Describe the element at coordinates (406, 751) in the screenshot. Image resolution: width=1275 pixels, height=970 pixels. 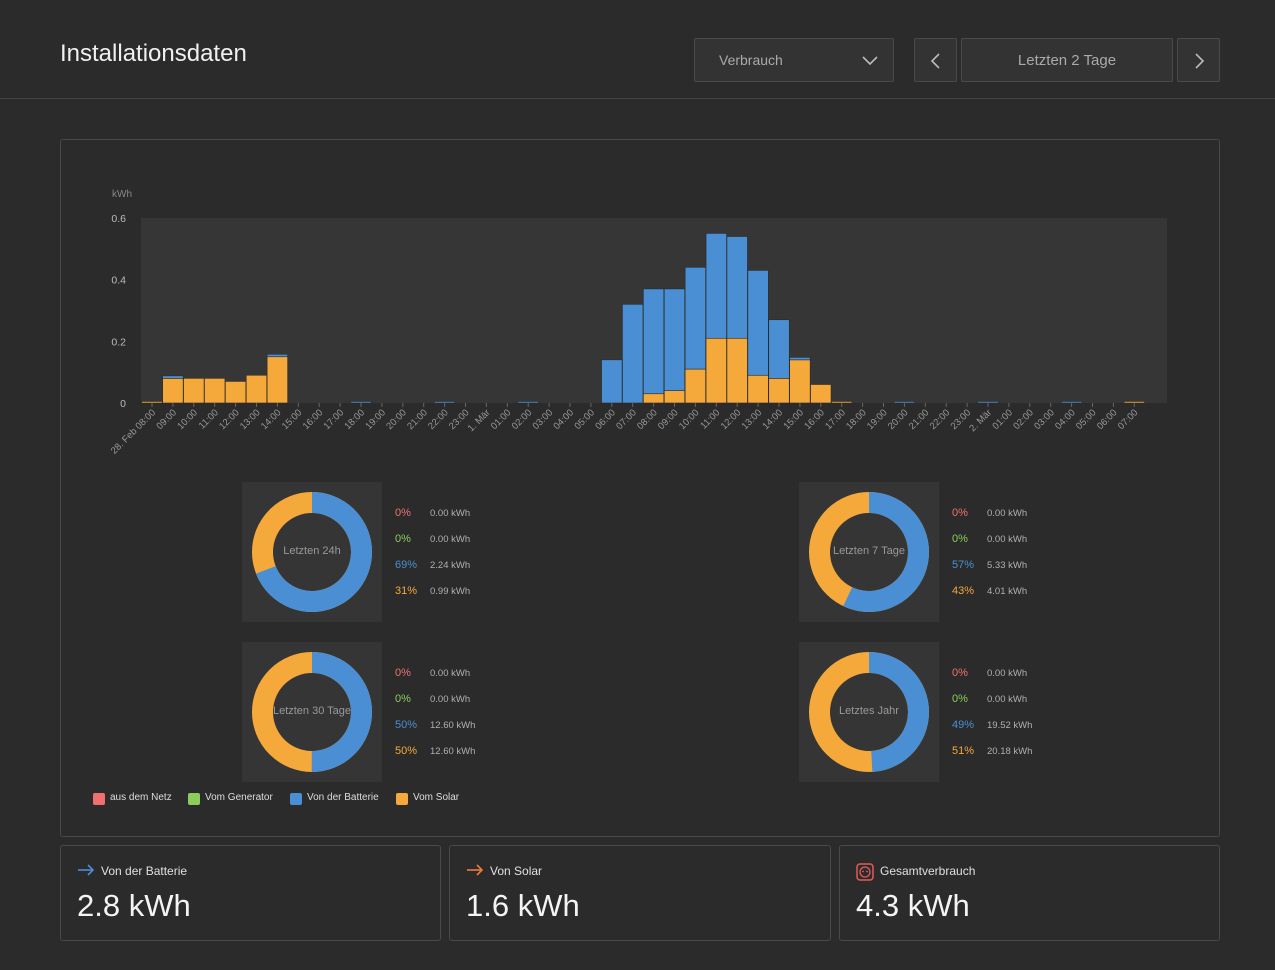
I see `stat-percent: 50%` at that location.